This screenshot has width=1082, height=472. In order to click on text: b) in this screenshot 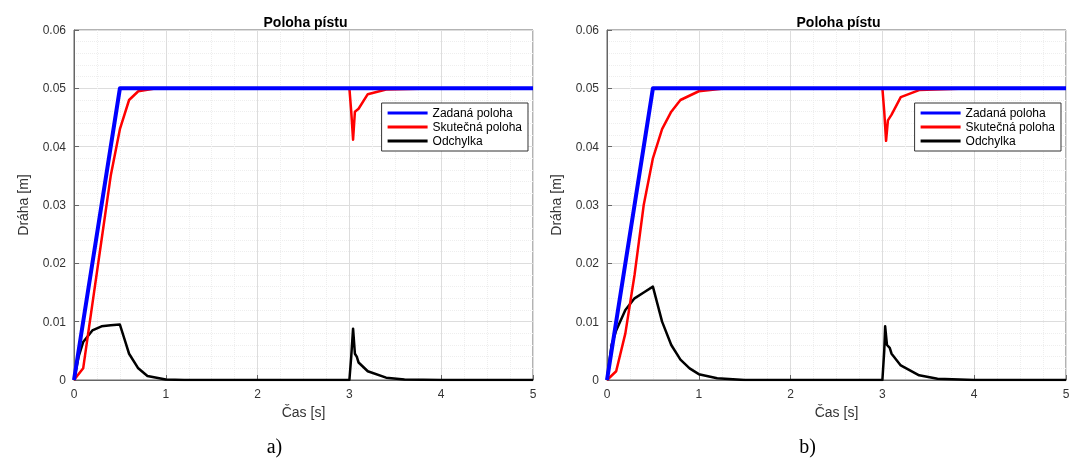, I will do `click(807, 446)`.